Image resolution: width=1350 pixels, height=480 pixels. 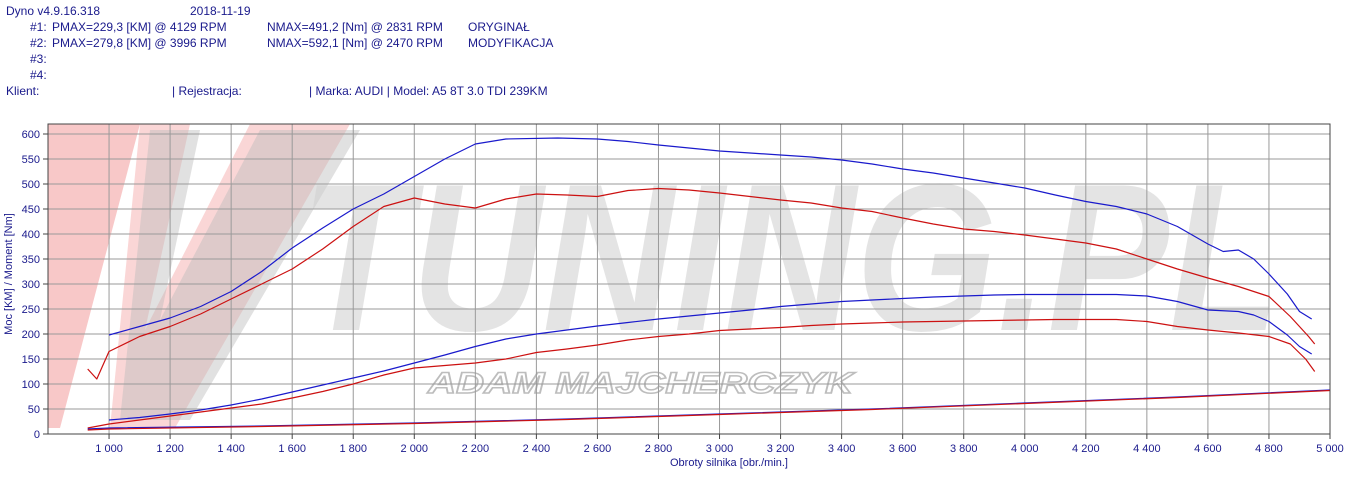 I want to click on x-tick-label: 4 000, so click(x=1025, y=449).